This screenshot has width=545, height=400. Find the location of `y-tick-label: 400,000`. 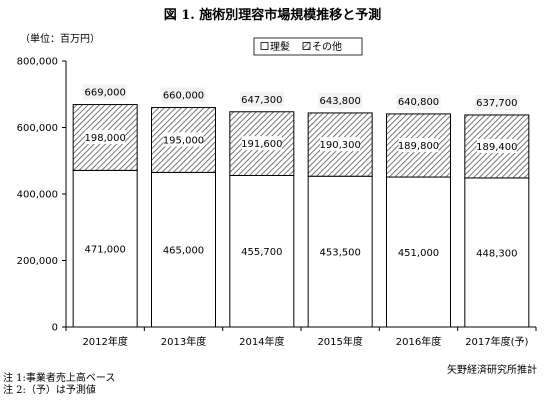

y-tick-label: 400,000 is located at coordinates (37, 195).